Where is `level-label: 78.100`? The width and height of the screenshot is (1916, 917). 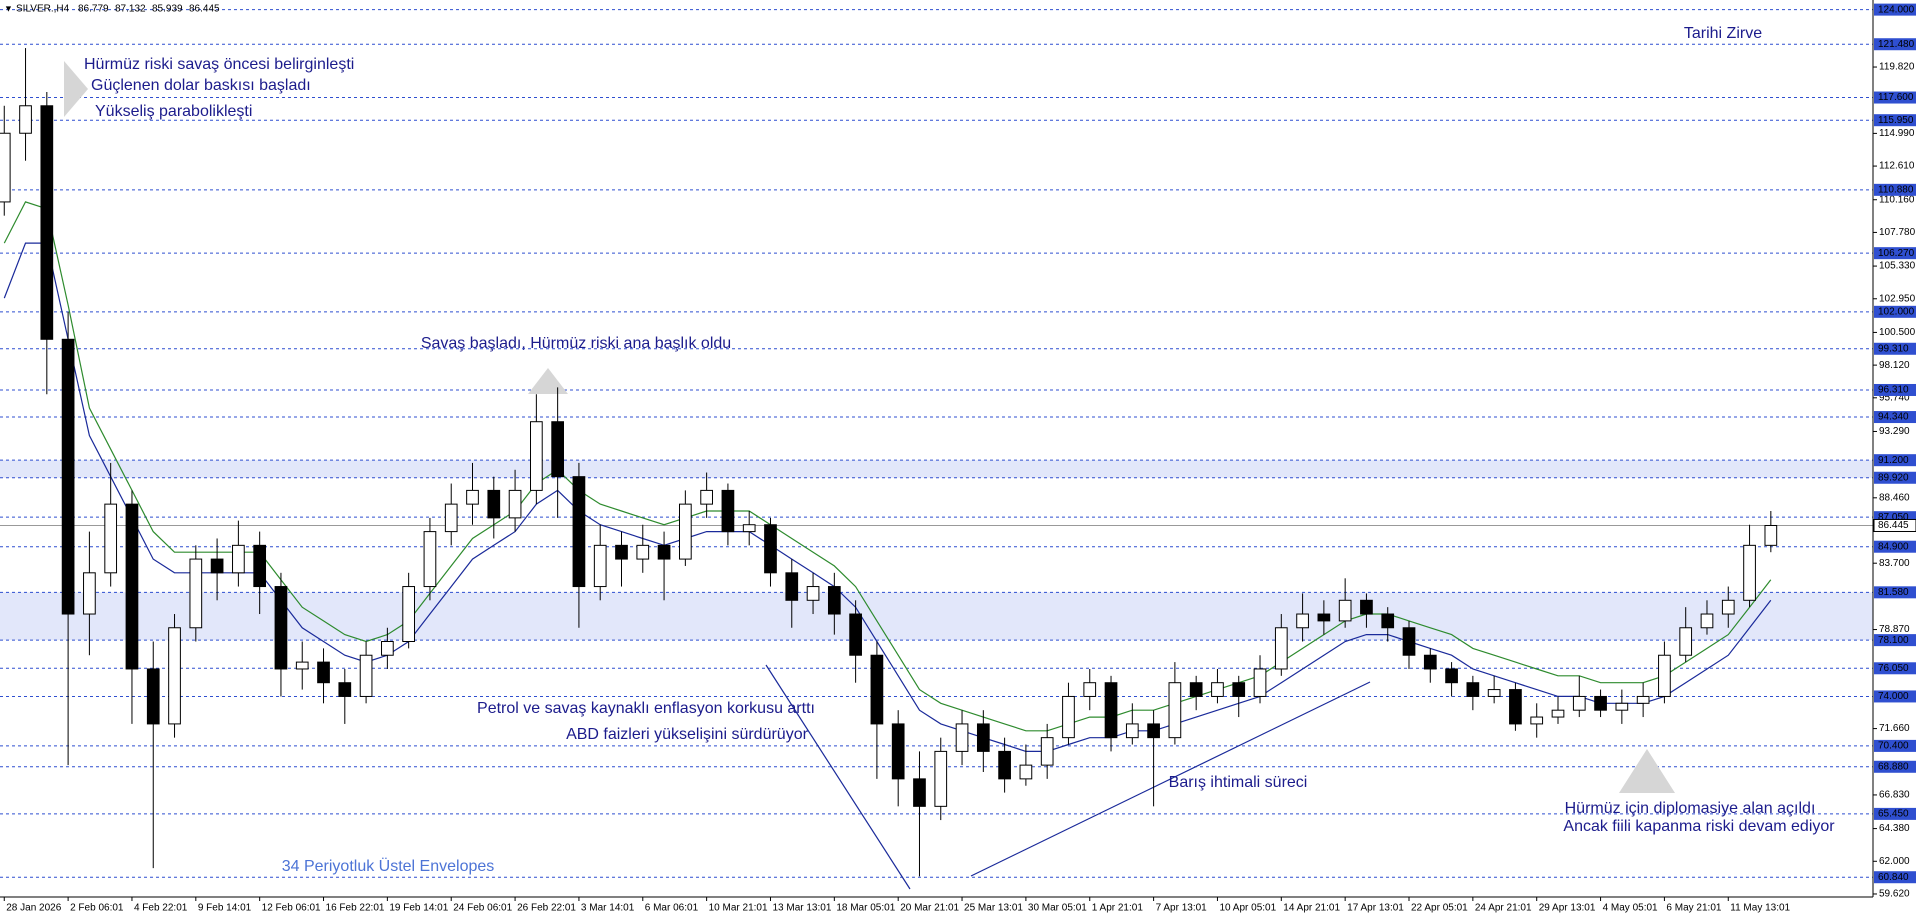 level-label: 78.100 is located at coordinates (1893, 640).